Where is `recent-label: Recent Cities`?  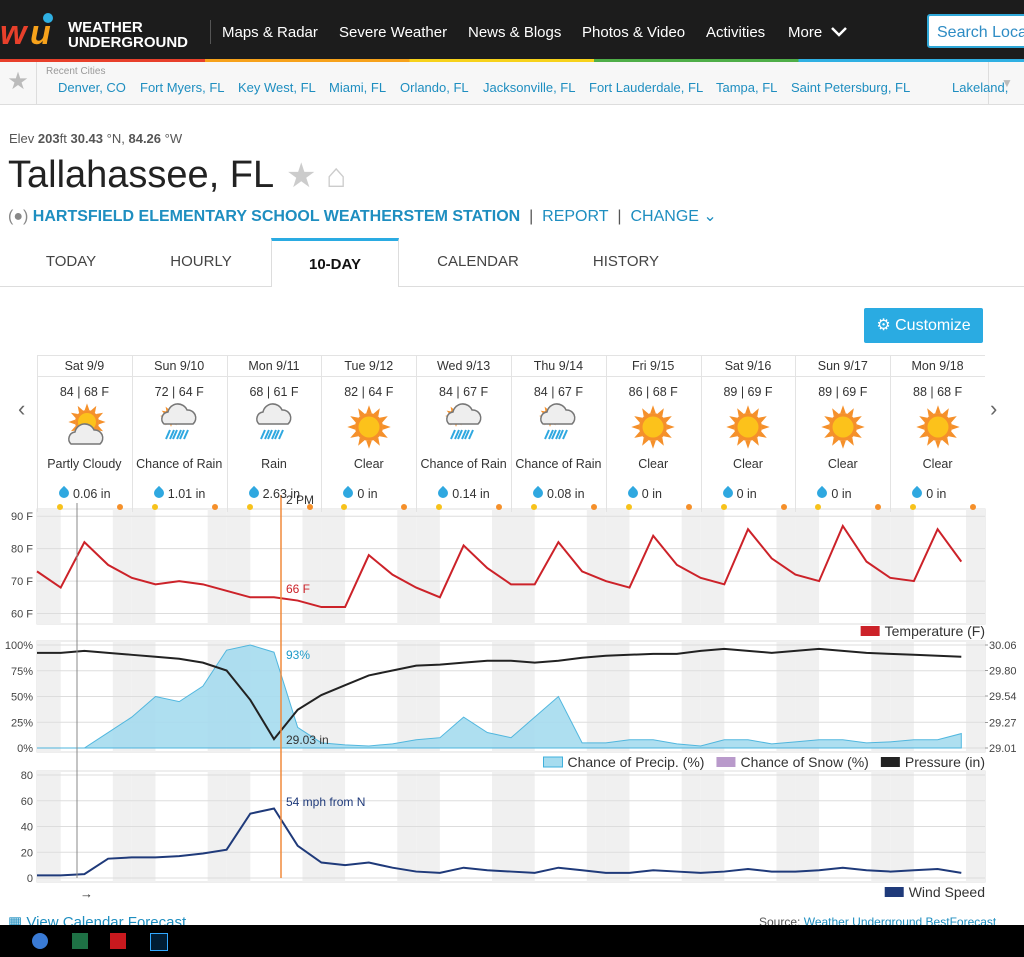 recent-label: Recent Cities is located at coordinates (76, 71).